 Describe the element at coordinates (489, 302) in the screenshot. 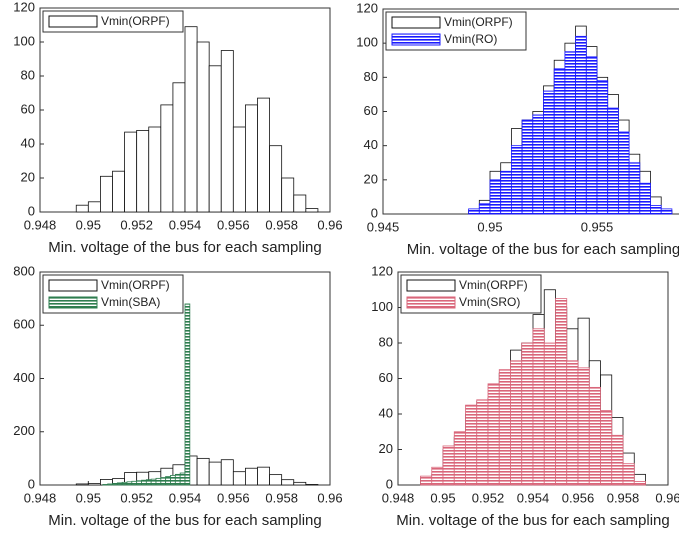

I see `legend-label: Vmin(SRO)` at that location.